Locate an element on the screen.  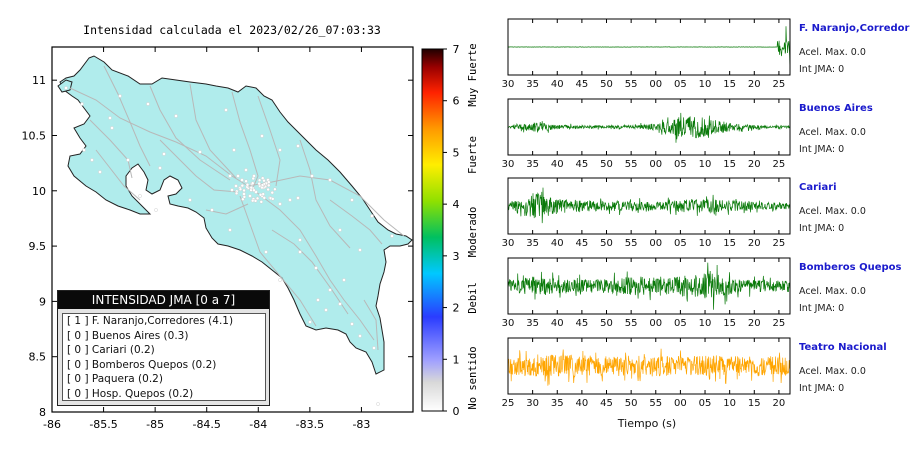
station-name: Teatro Nacional is located at coordinates (843, 347).